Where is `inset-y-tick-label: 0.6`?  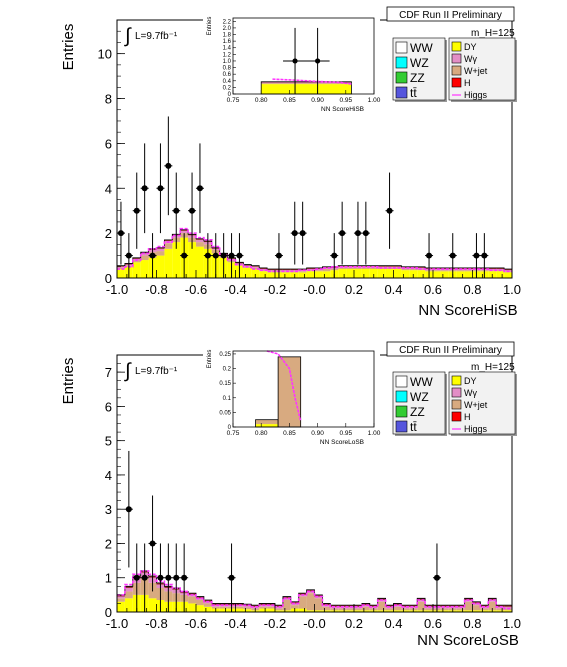
inset-y-tick-label: 0.6 is located at coordinates (227, 75).